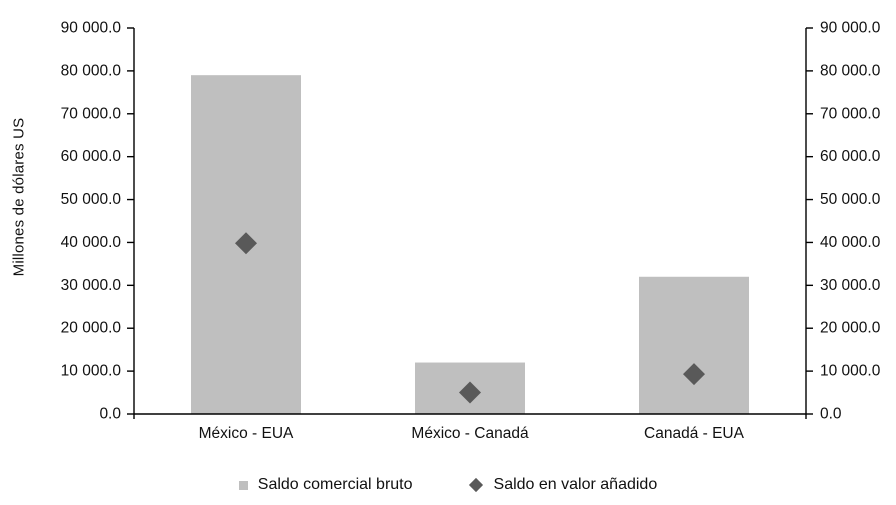  What do you see at coordinates (575, 484) in the screenshot?
I see `legend-label-value-added: Saldo en valor añadido` at bounding box center [575, 484].